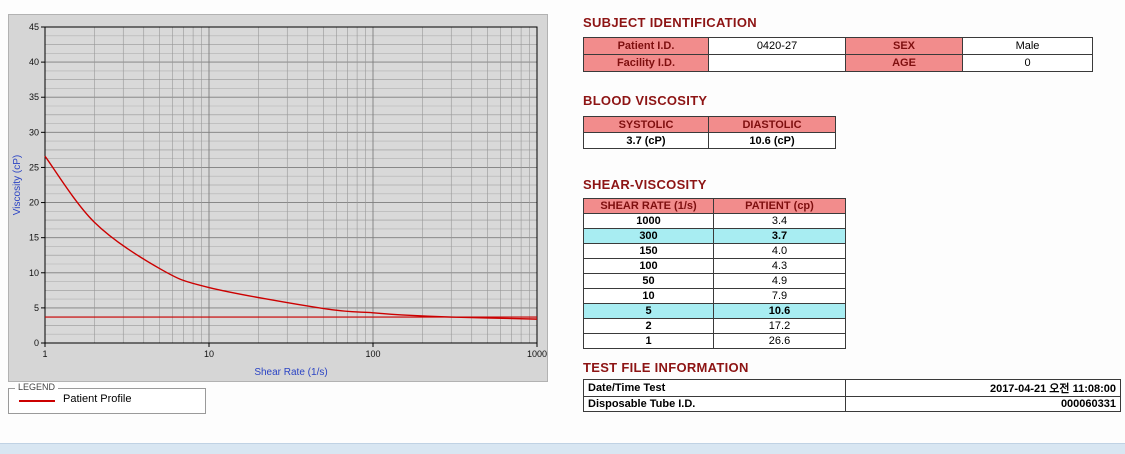 This screenshot has height=454, width=1125. Describe the element at coordinates (714, 388) in the screenshot. I see `field-label: Date/Time Test` at that location.